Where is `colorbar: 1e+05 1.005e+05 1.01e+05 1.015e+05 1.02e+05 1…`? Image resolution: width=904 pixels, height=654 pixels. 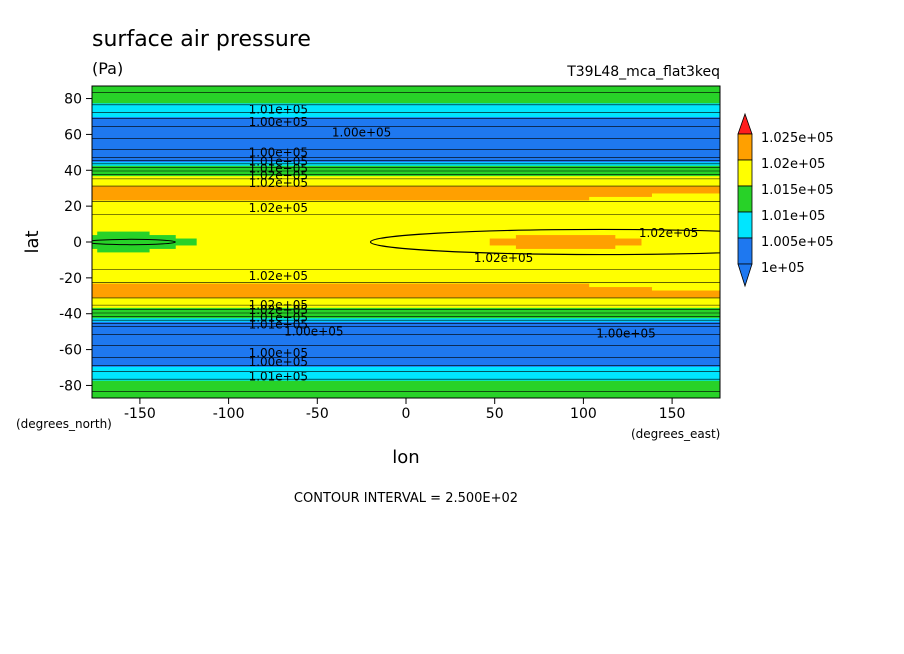
colorbar: 1e+05 1.005e+05 1.01e+05 1.015e+05 1.02e+05 1… is located at coordinates (785, 200).